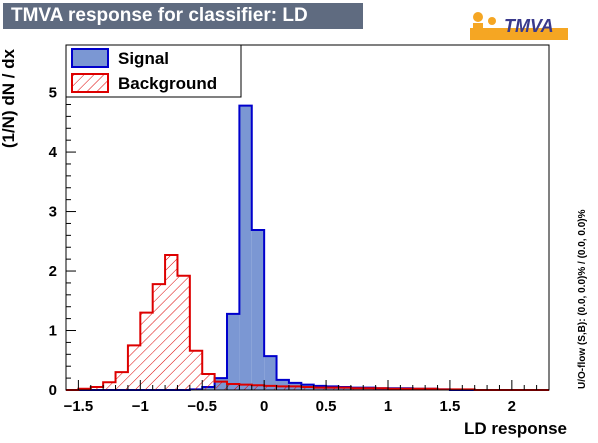 The height and width of the screenshot is (443, 598). I want to click on chart-title: TMVA response for classifier: LD, so click(183, 16).